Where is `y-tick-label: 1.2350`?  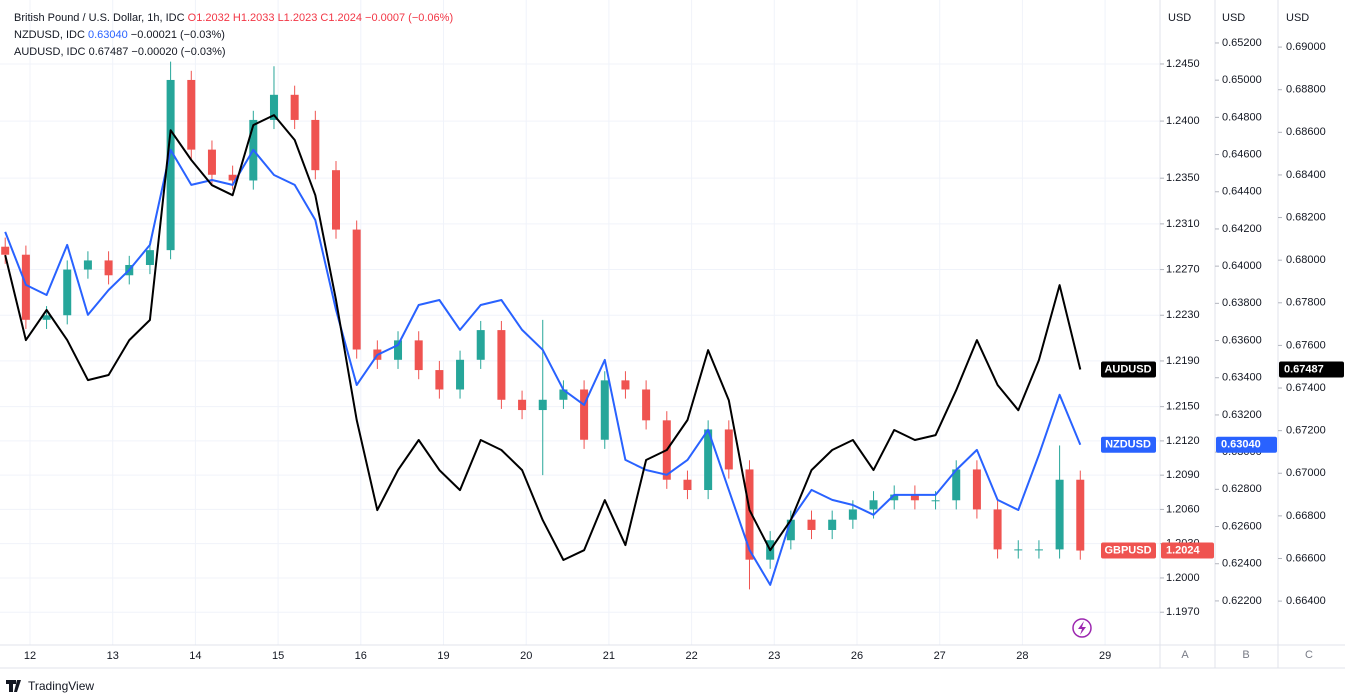
y-tick-label: 1.2350 is located at coordinates (1183, 178).